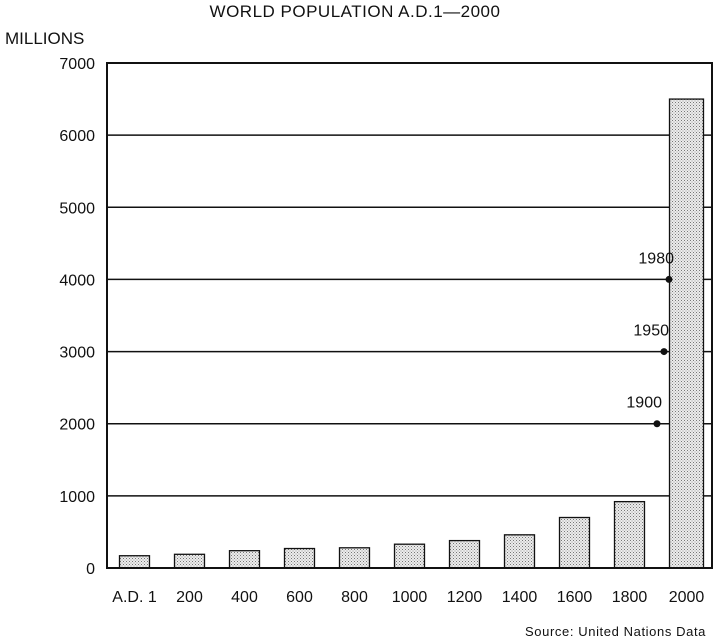 This screenshot has width=714, height=640. Describe the element at coordinates (77, 497) in the screenshot. I see `y-tick-label: 1000` at that location.